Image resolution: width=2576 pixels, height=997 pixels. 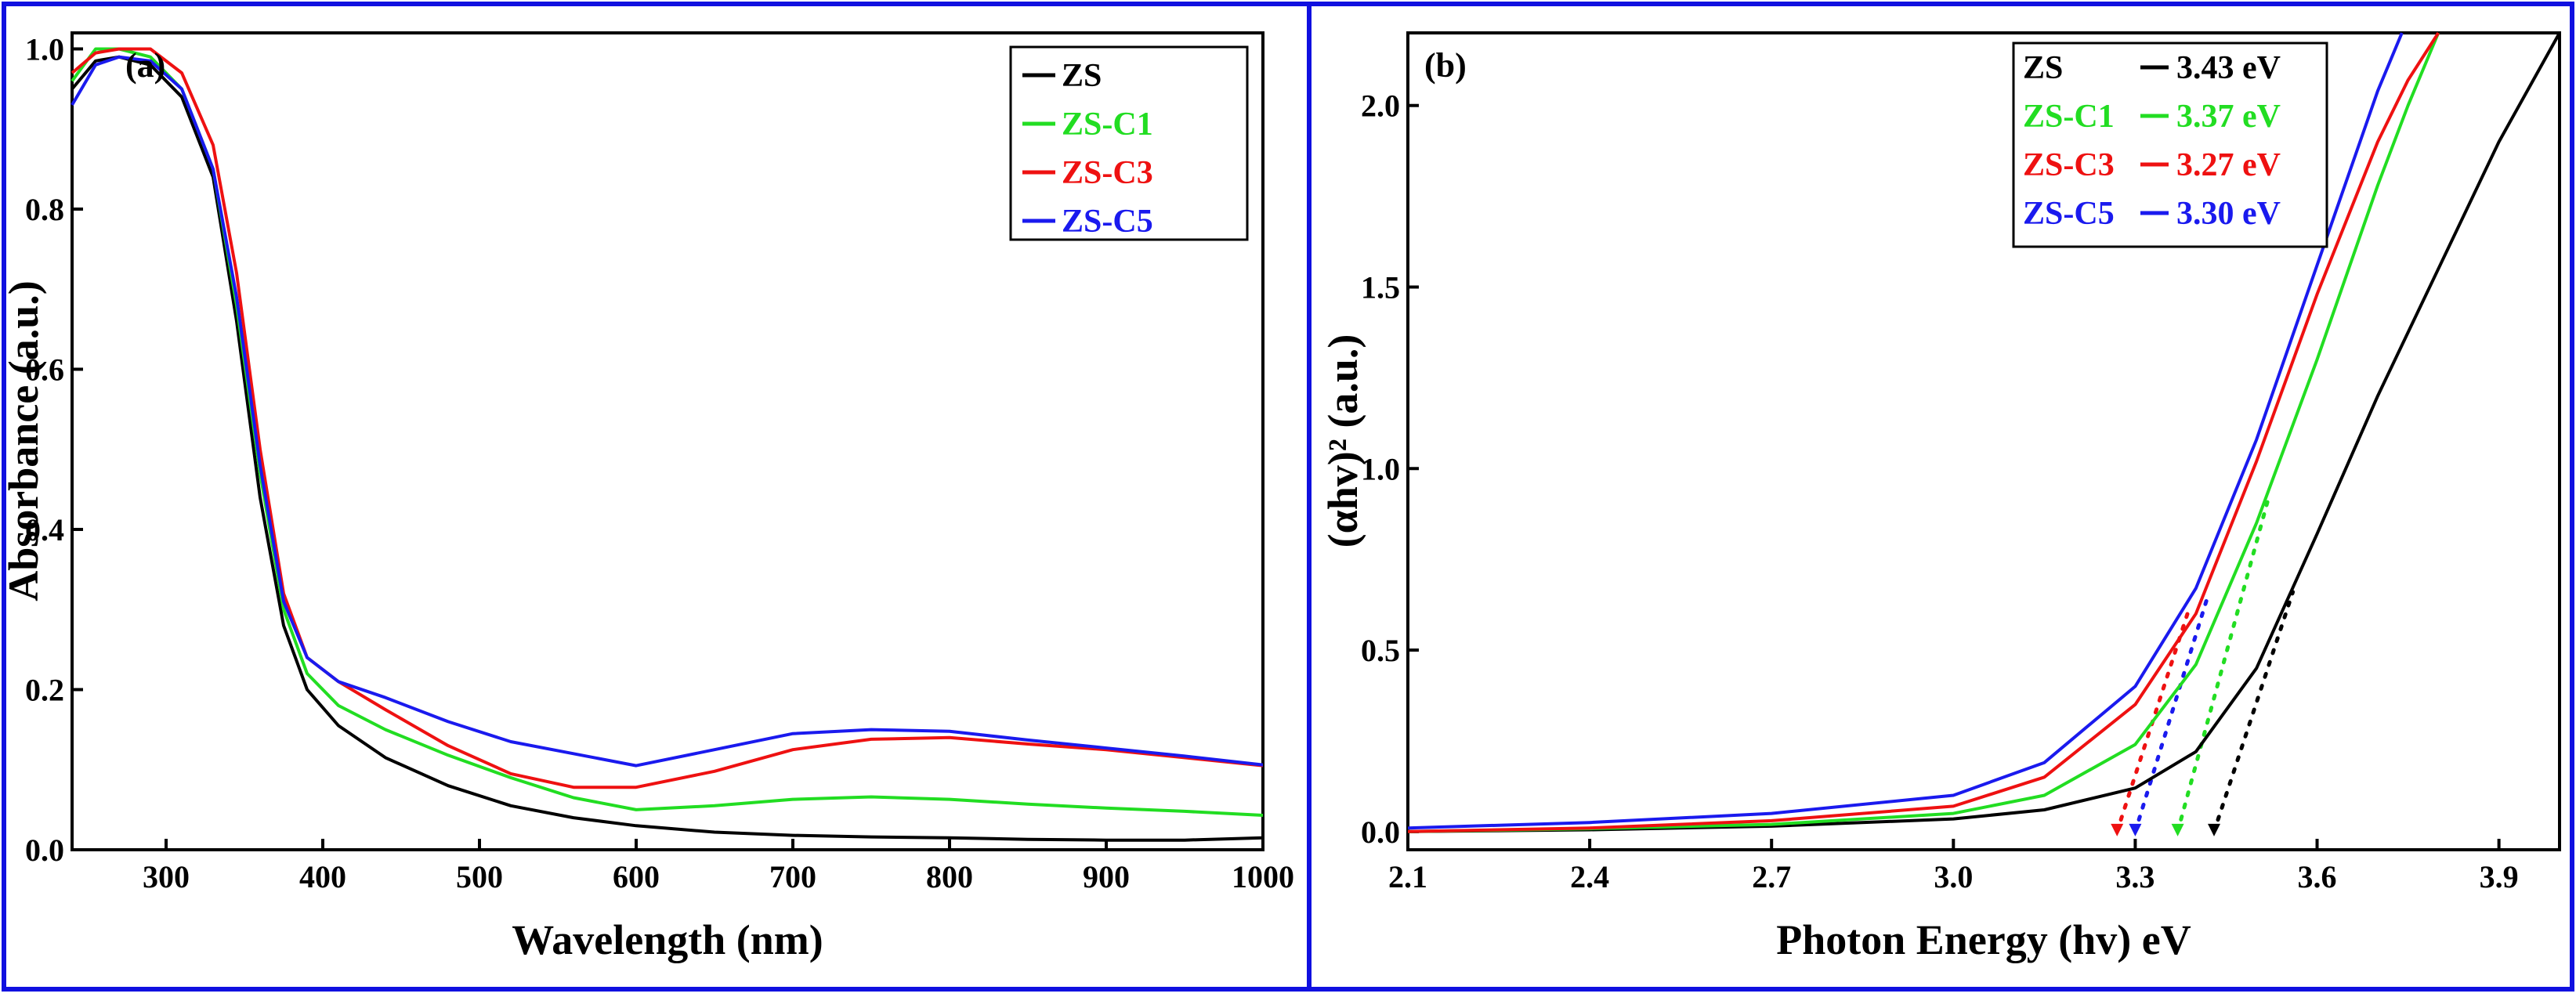 I want to click on legend-bandgap-zs-c1: 3.37 eV, so click(x=2229, y=117).